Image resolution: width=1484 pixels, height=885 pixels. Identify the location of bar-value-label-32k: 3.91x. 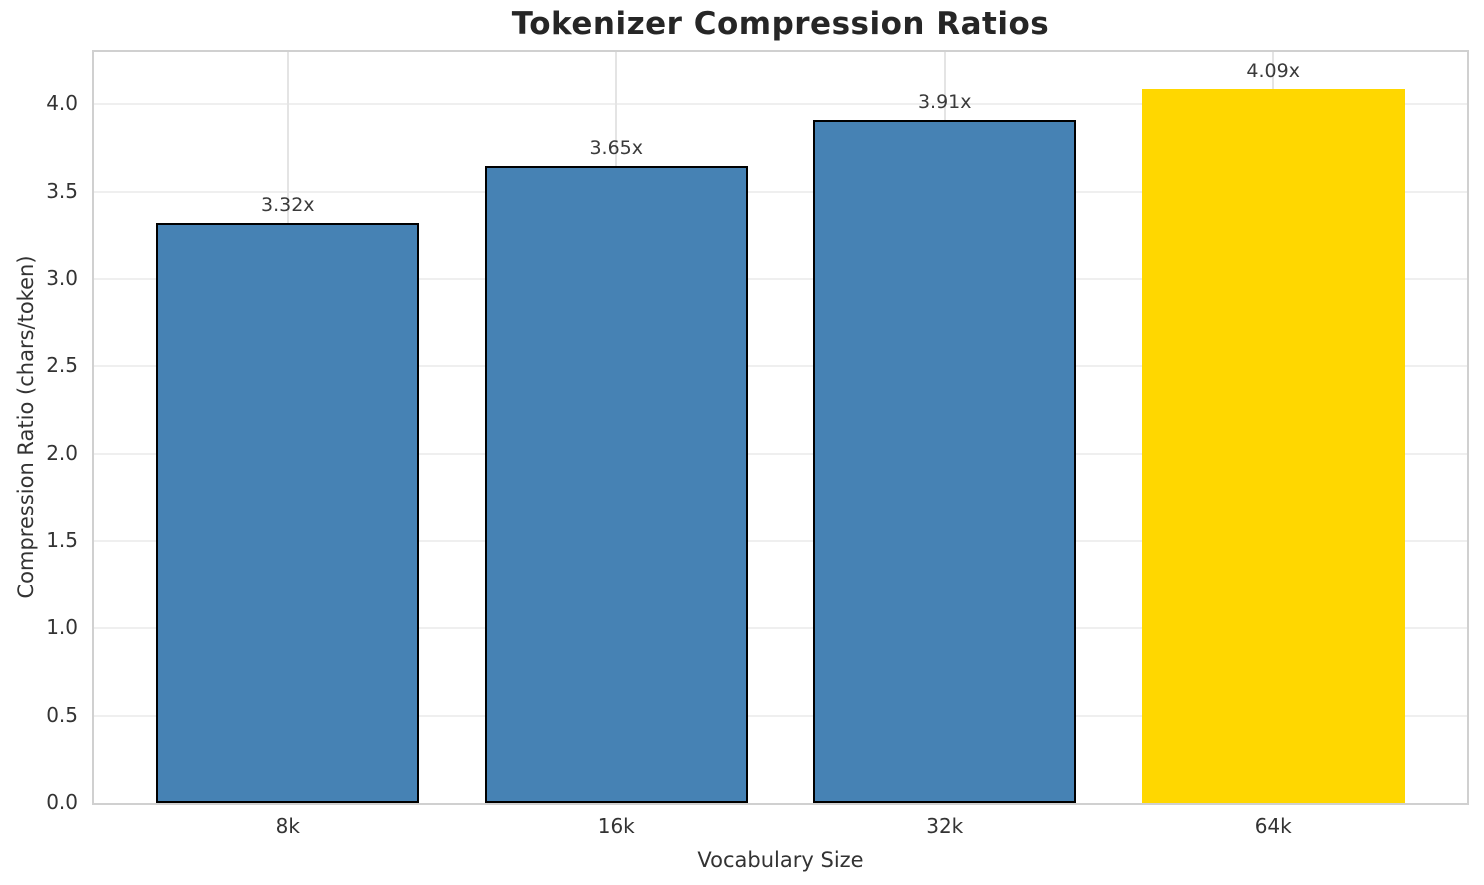
(944, 102).